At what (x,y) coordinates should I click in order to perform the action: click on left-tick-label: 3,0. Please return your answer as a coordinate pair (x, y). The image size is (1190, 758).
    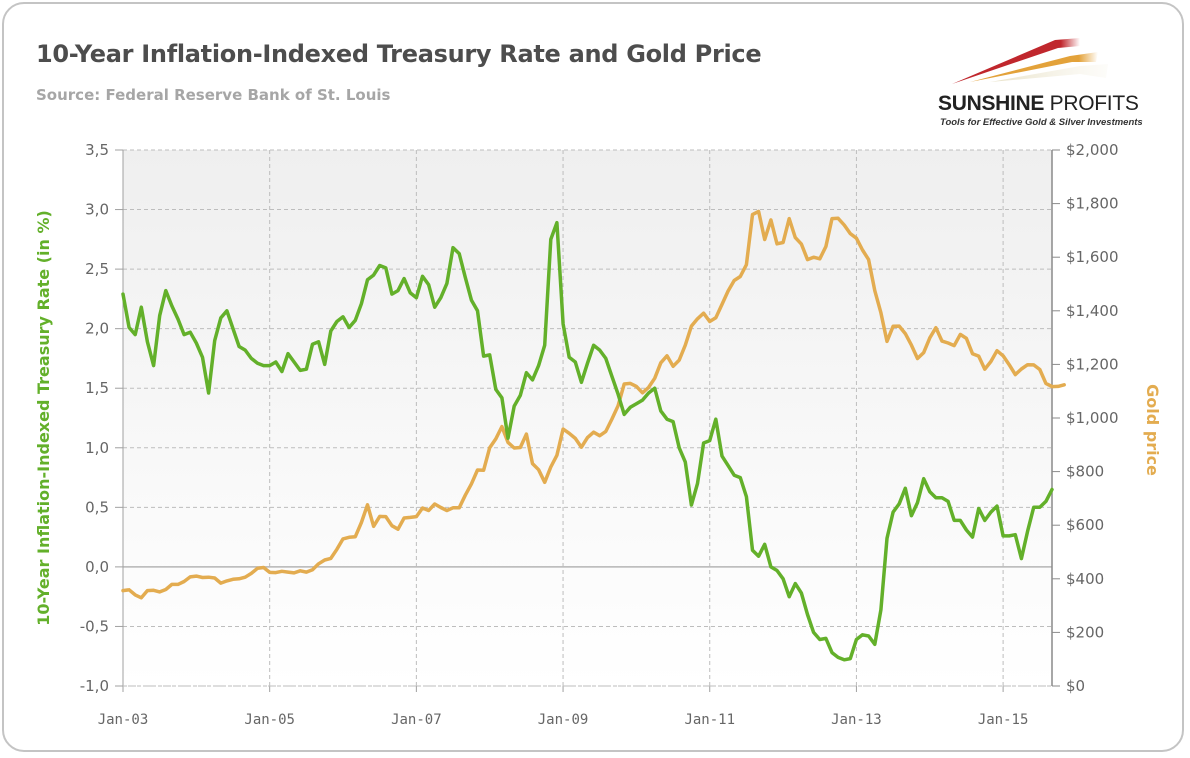
    Looking at the image, I should click on (97, 210).